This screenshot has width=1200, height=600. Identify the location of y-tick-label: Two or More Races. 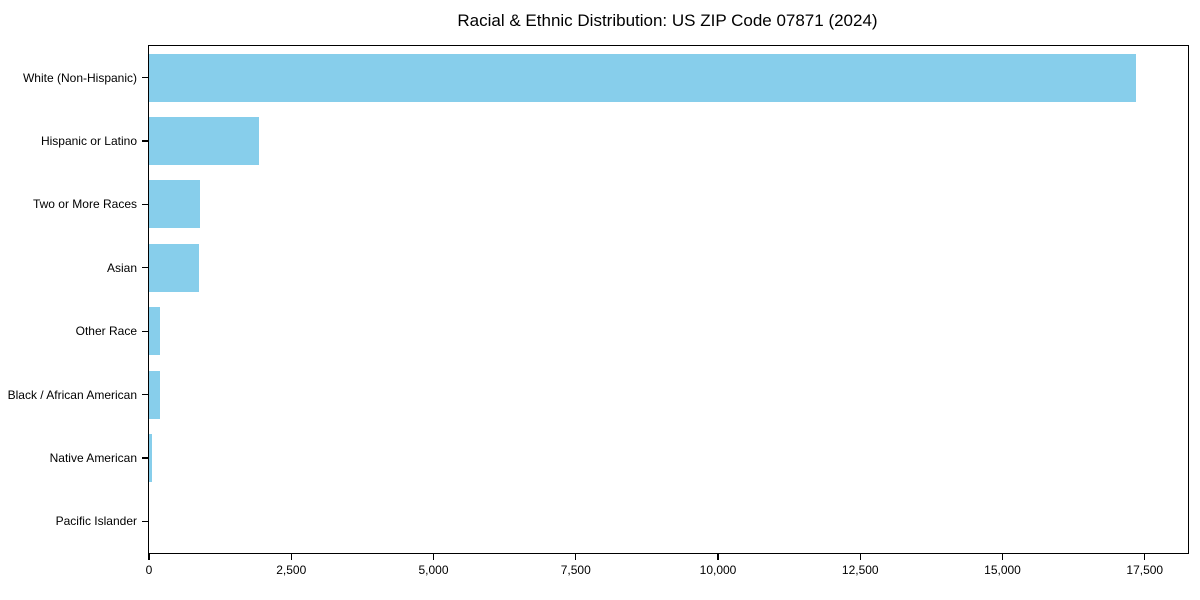
(84, 204).